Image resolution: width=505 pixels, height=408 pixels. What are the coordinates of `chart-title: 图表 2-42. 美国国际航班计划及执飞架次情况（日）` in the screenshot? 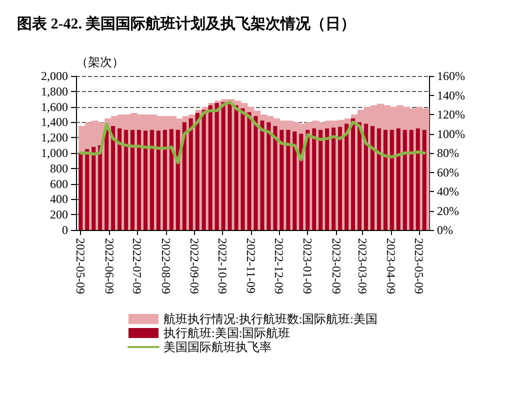 It's located at (186, 23).